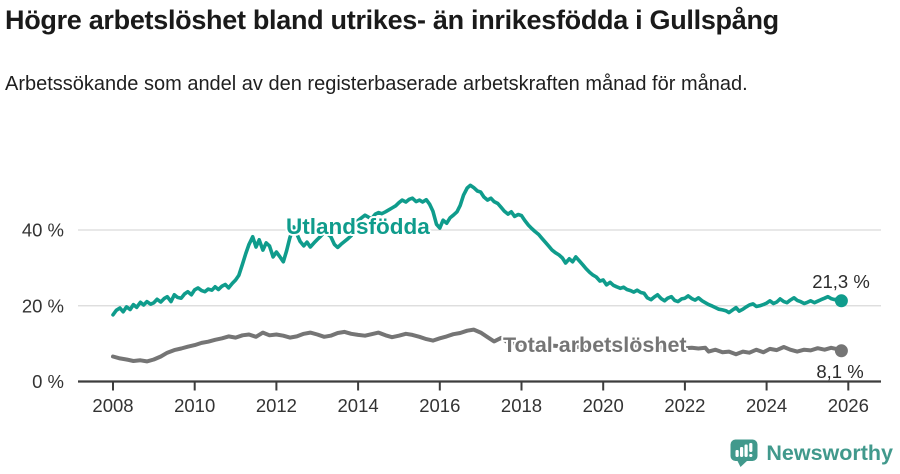 This screenshot has height=474, width=900. I want to click on svg-text: 2010, so click(194, 405).